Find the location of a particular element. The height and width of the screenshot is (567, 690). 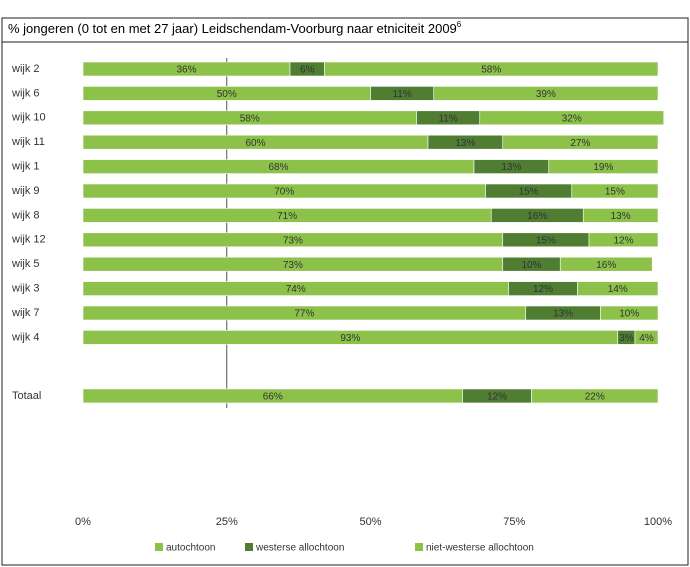

data-label: 39% is located at coordinates (546, 94).